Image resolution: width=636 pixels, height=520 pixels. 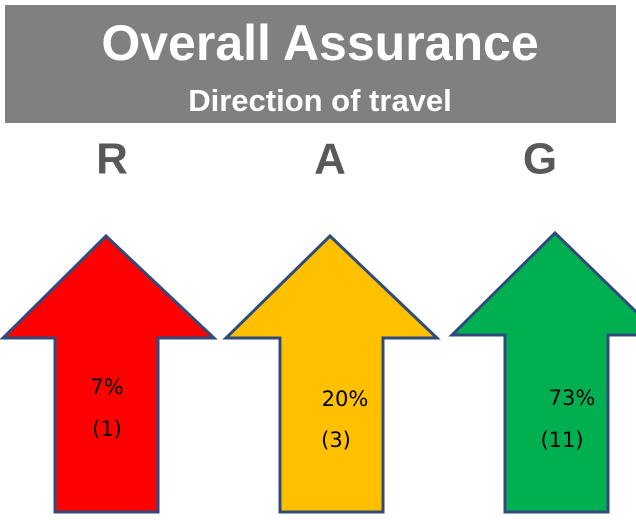 What do you see at coordinates (540, 159) in the screenshot?
I see `letter: G` at bounding box center [540, 159].